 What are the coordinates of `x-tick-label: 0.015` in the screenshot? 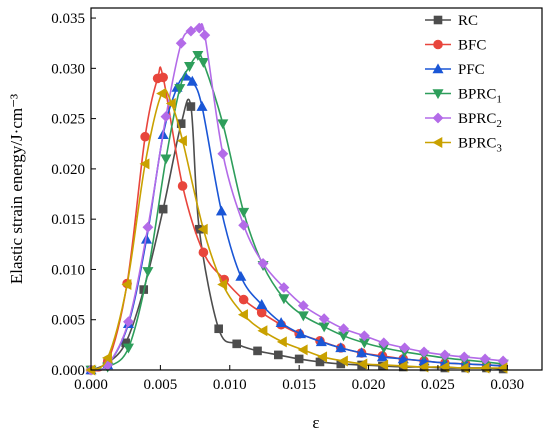 It's located at (299, 385).